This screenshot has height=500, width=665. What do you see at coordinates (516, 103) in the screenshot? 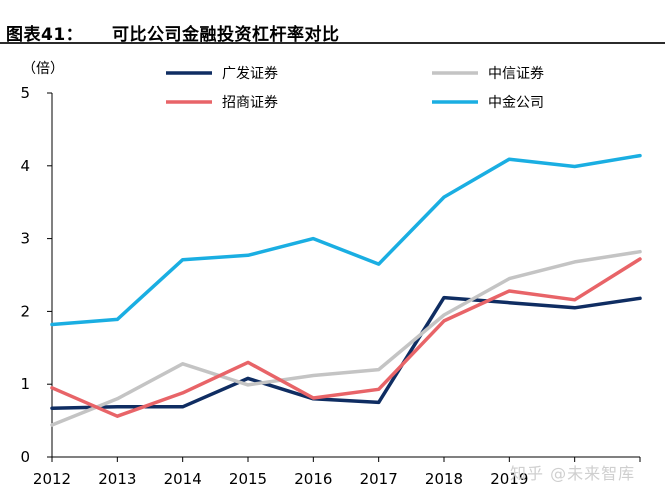
I see `legend-label: 中金公司` at bounding box center [516, 103].